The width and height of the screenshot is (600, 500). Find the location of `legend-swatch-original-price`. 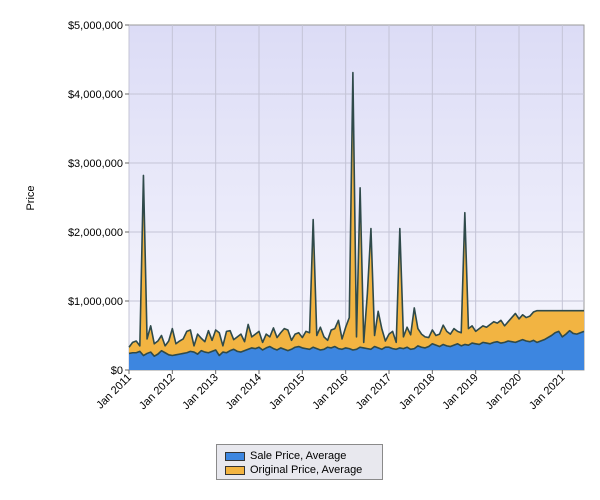

legend-swatch-original-price is located at coordinates (235, 470).